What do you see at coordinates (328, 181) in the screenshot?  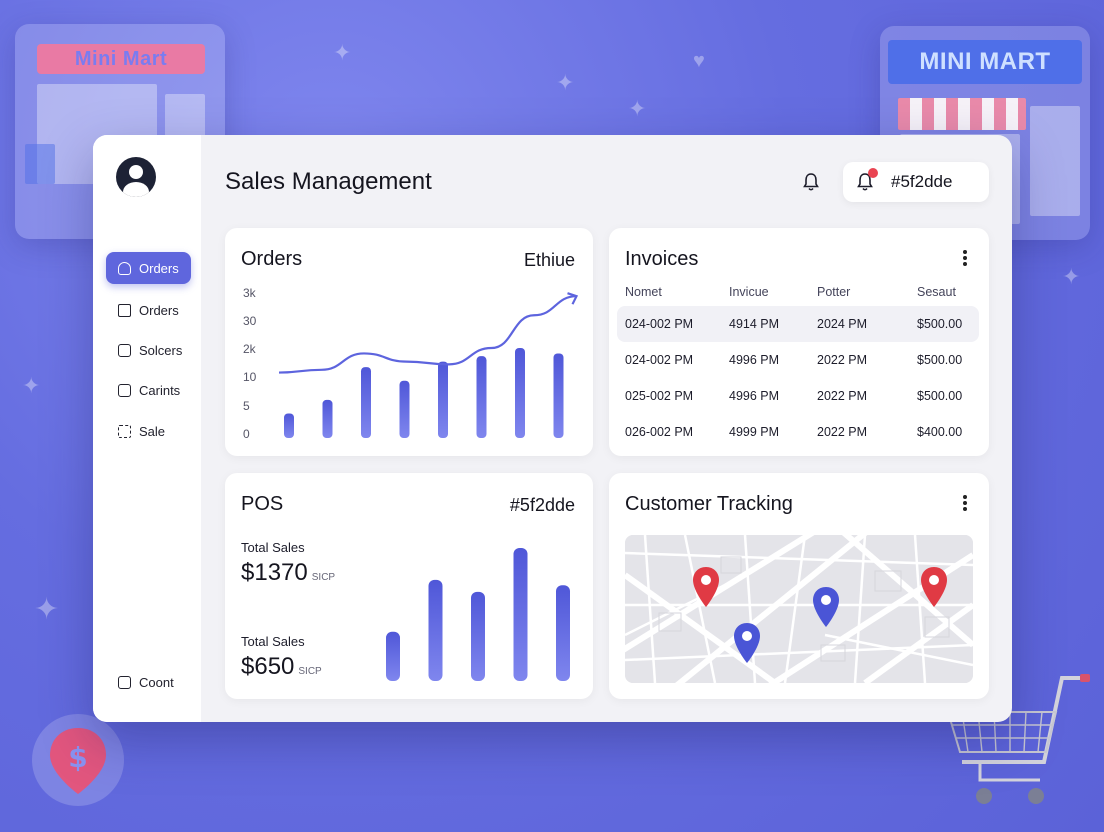 I see `page-title: Sales Management` at bounding box center [328, 181].